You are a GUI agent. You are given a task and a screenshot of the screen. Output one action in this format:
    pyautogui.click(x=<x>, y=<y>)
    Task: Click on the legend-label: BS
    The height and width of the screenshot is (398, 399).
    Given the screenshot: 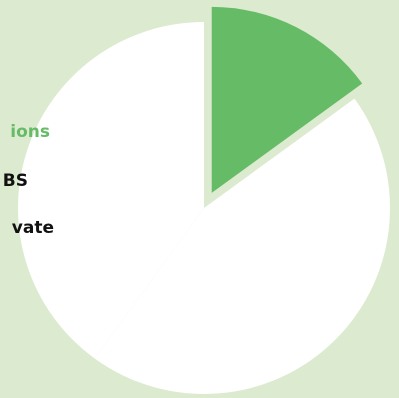 What is the action you would take?
    pyautogui.click(x=15, y=181)
    